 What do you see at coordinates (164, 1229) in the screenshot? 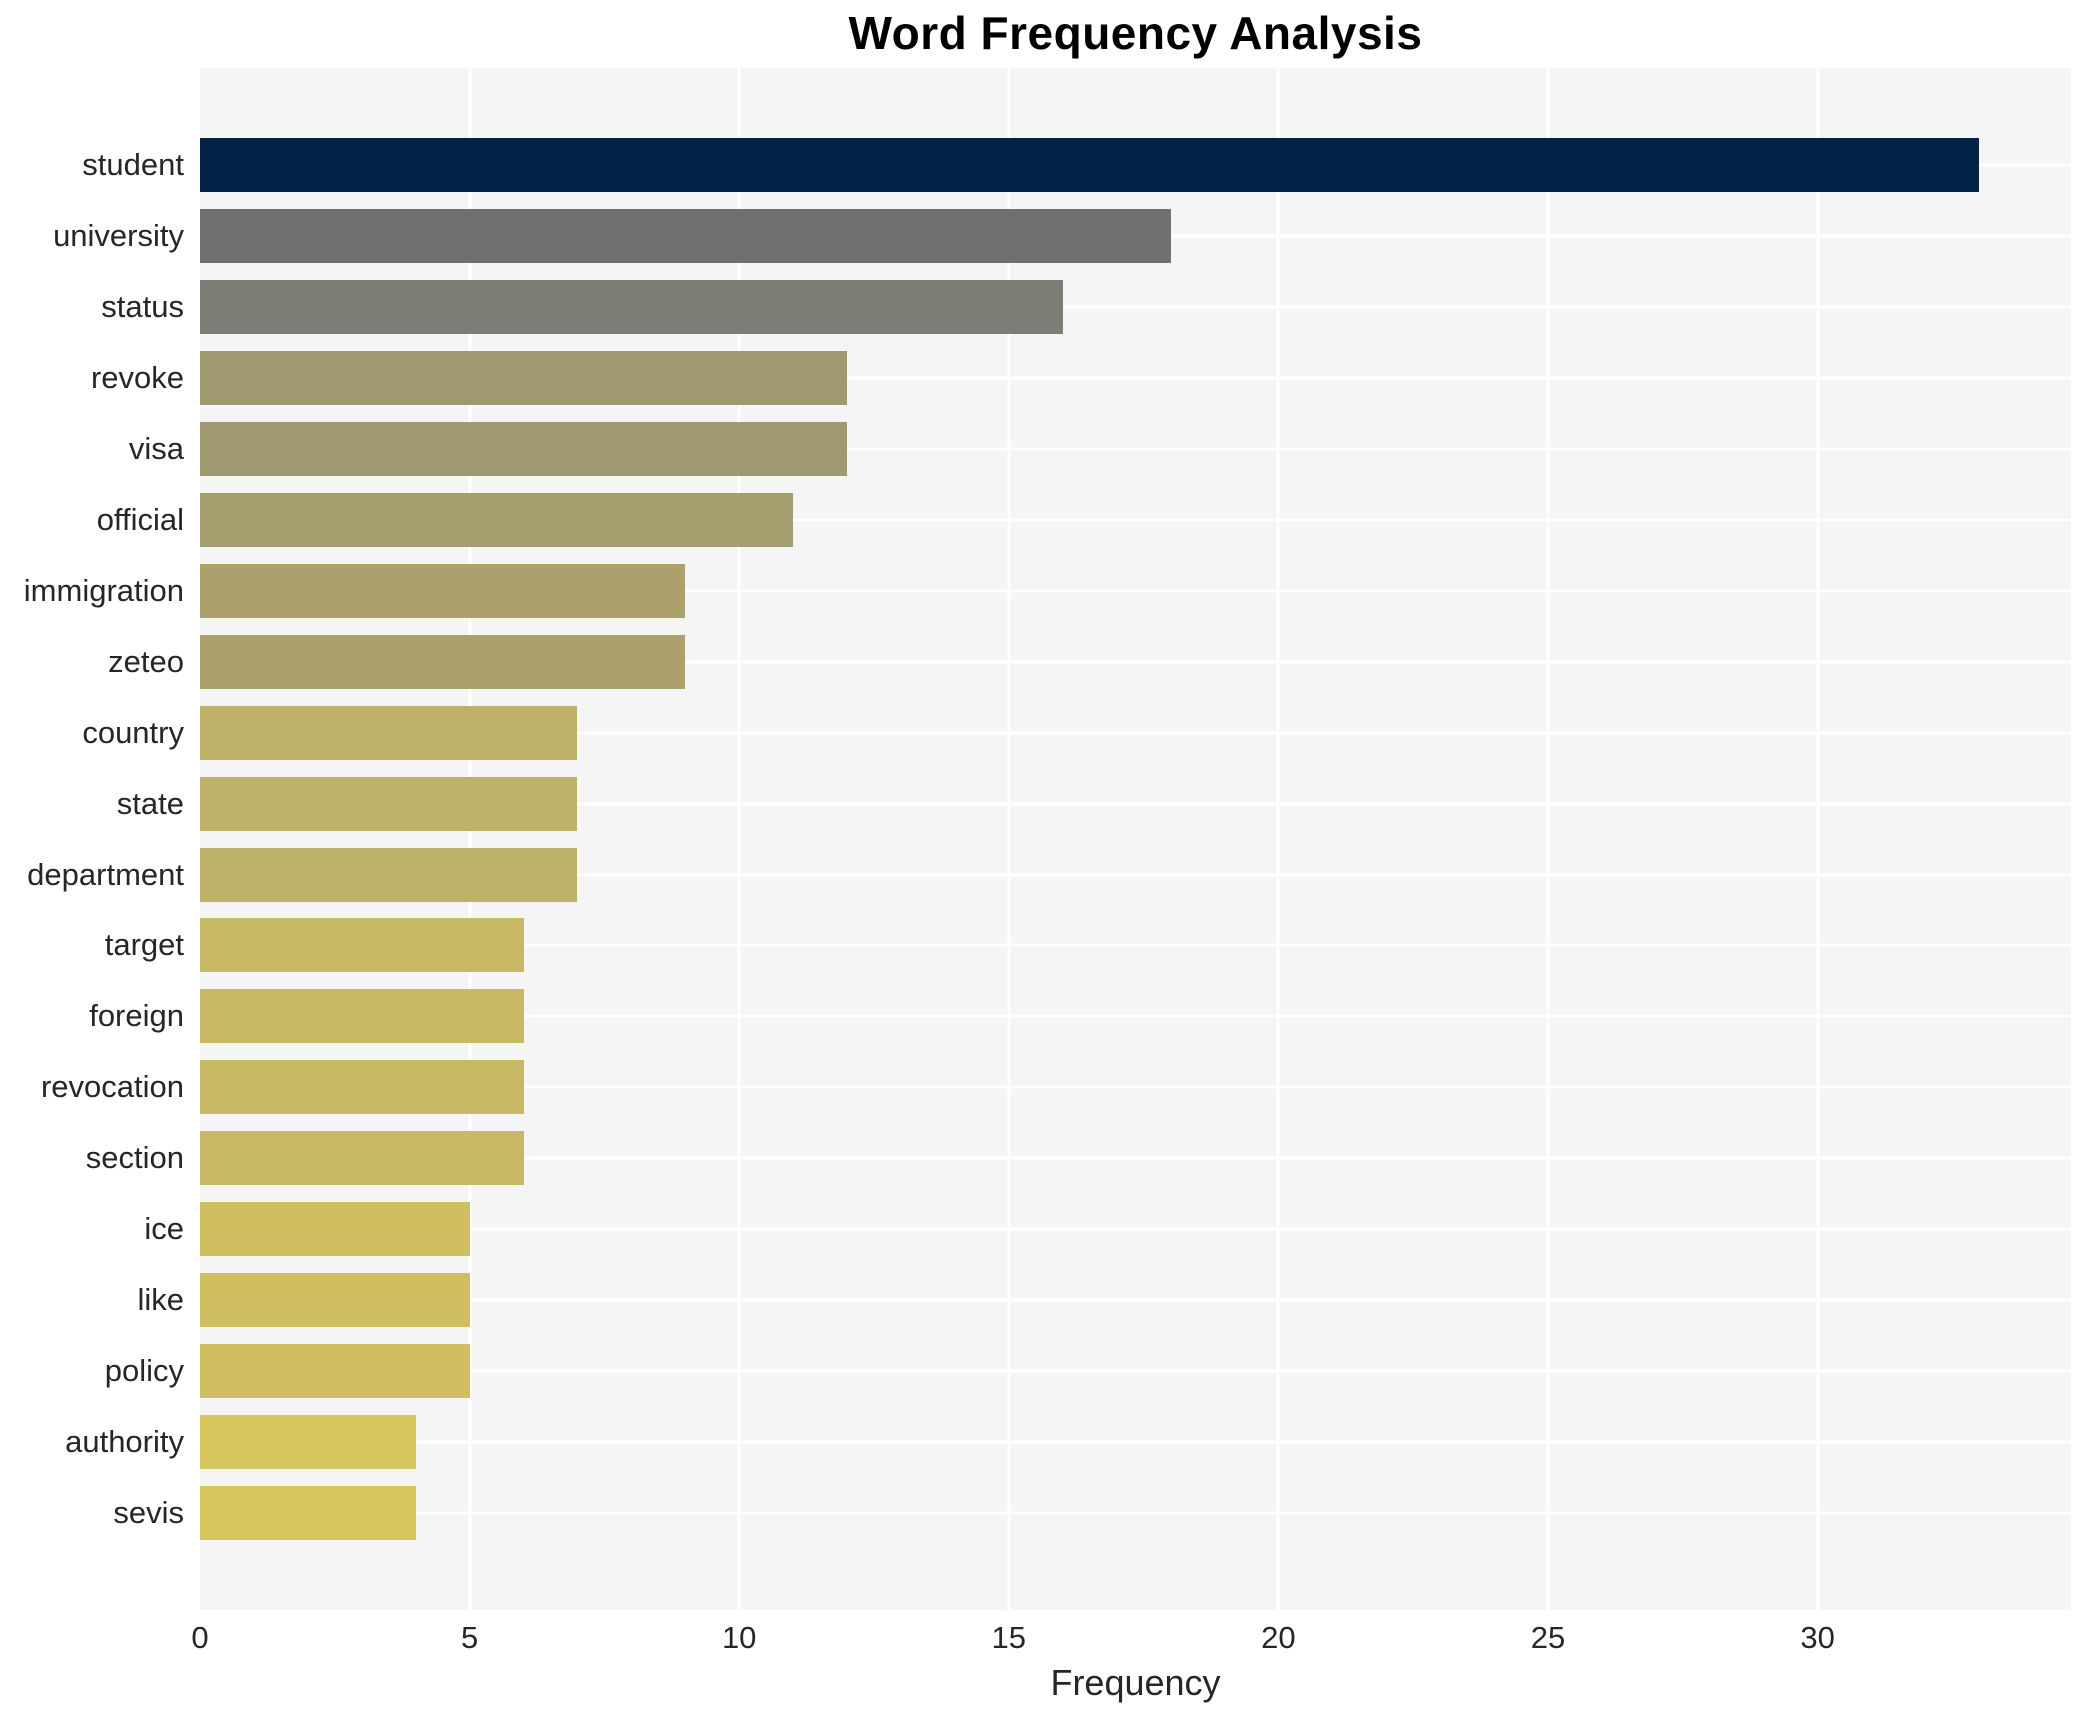
I see `category-label: ice` at bounding box center [164, 1229].